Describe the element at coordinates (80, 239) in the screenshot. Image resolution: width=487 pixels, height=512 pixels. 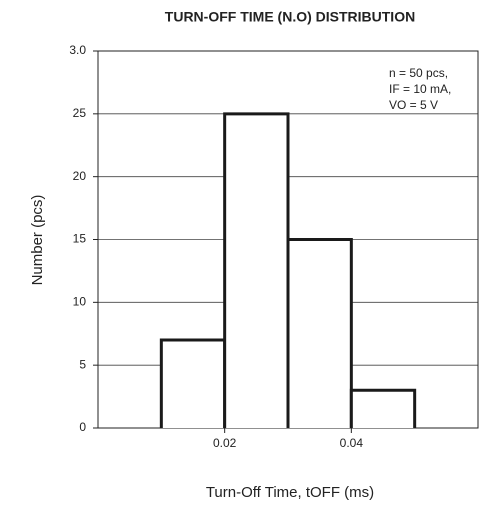
I see `y-tick-label: 15` at that location.